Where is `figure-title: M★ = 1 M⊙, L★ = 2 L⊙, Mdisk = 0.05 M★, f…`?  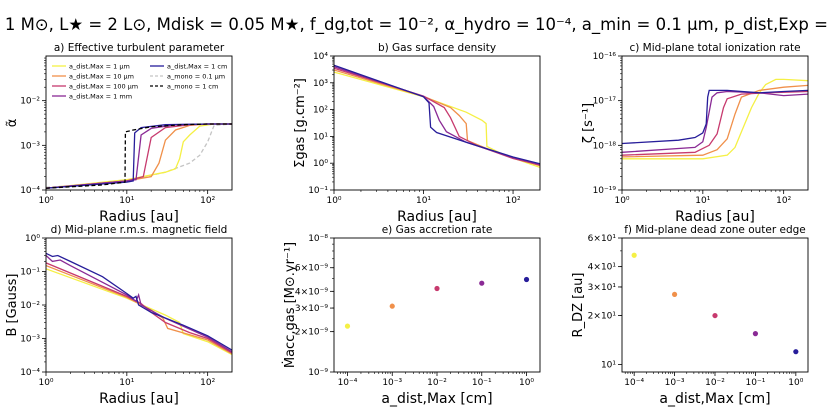
figure-title: M★ = 1 M⊙, L★ = 2 L⊙, Mdisk = 0.05 M★, f… is located at coordinates (415, 25).